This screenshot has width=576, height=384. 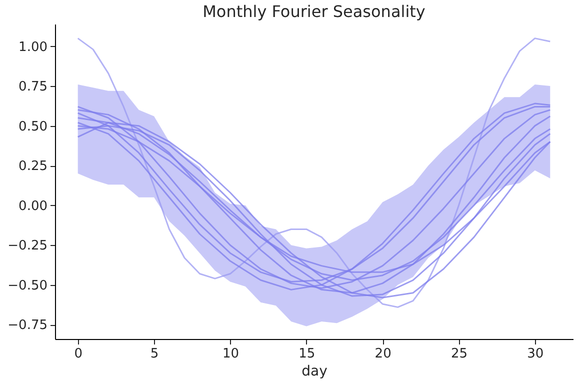 I want to click on x-tick-label: 10, so click(x=230, y=354).